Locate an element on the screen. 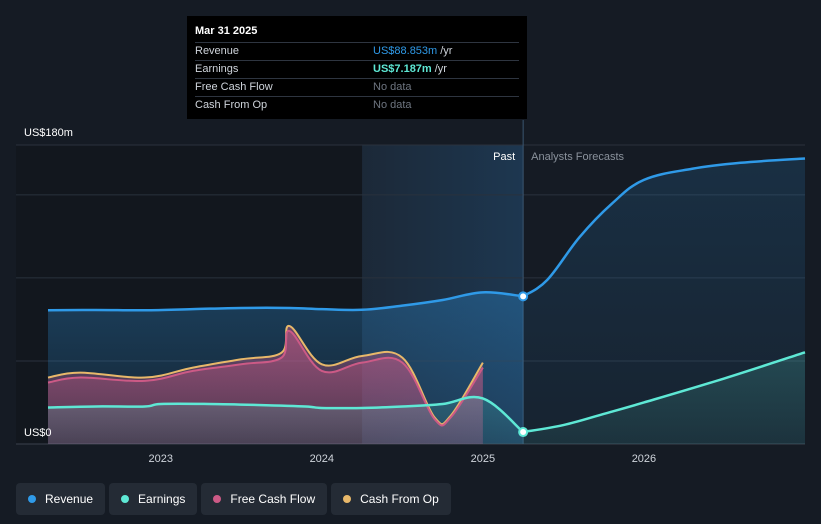  y-axis-max-label: US$180m is located at coordinates (48, 133).